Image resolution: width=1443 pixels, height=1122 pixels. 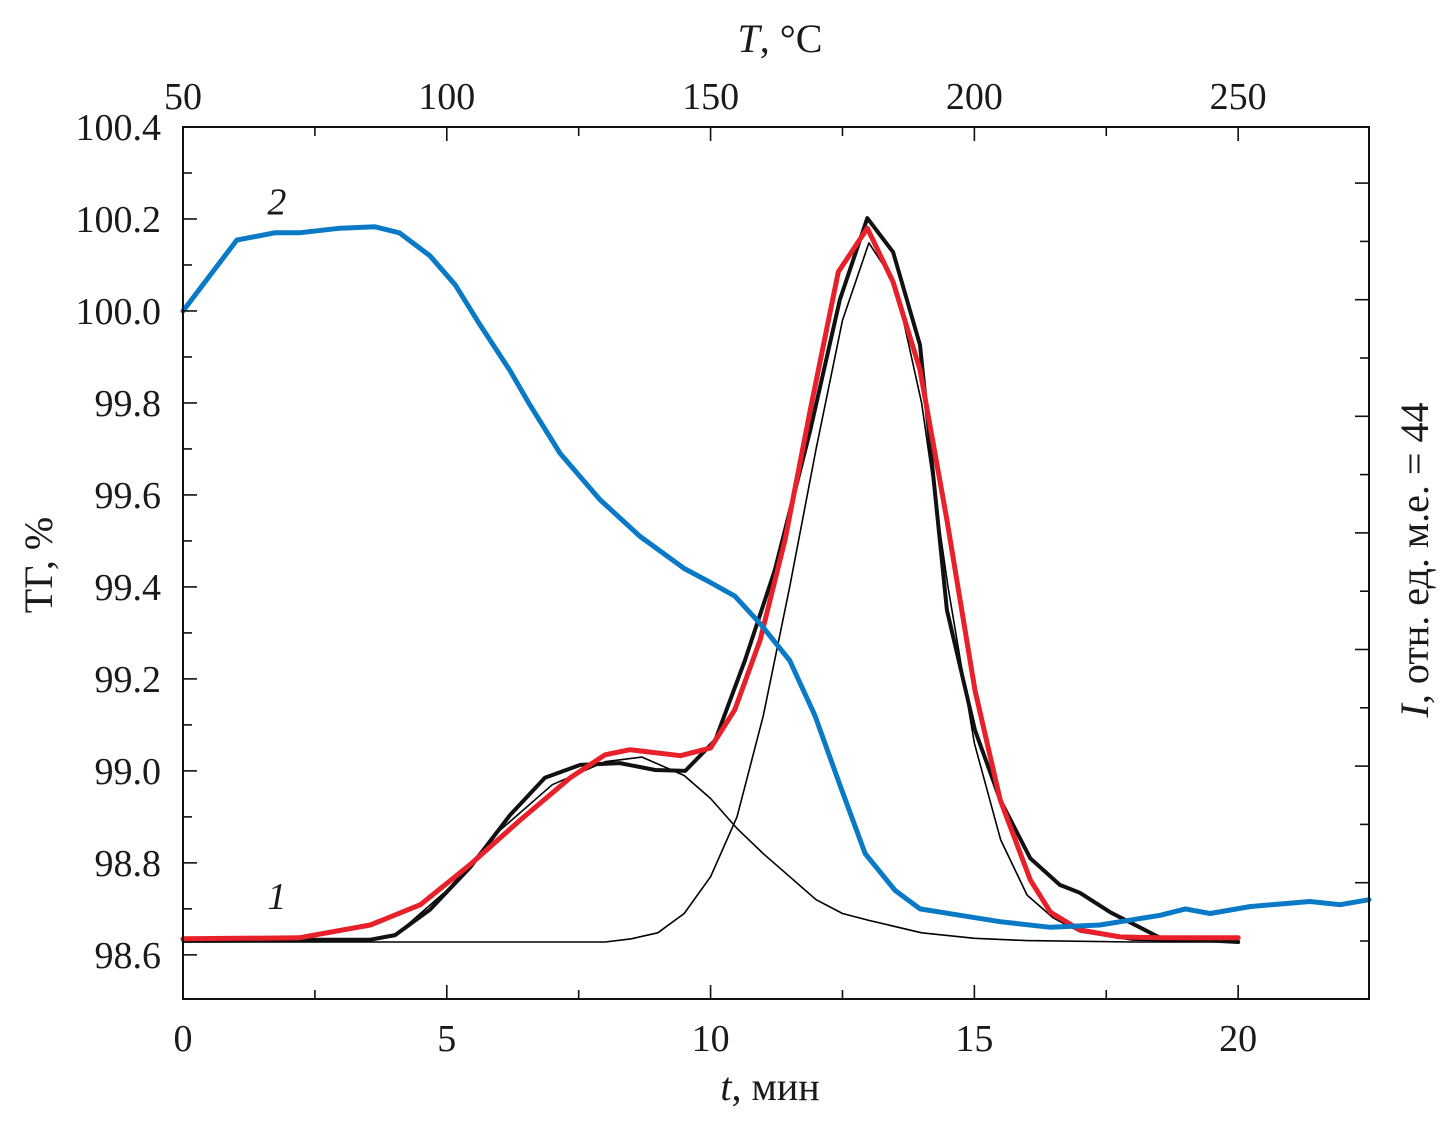 I want to click on y2-axis-title: I, отн. ед. м.е. = 44, so click(x=1414, y=561).